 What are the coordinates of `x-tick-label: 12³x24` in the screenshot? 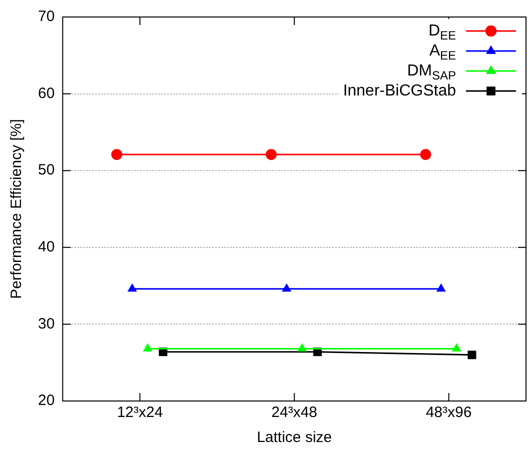 It's located at (139, 413).